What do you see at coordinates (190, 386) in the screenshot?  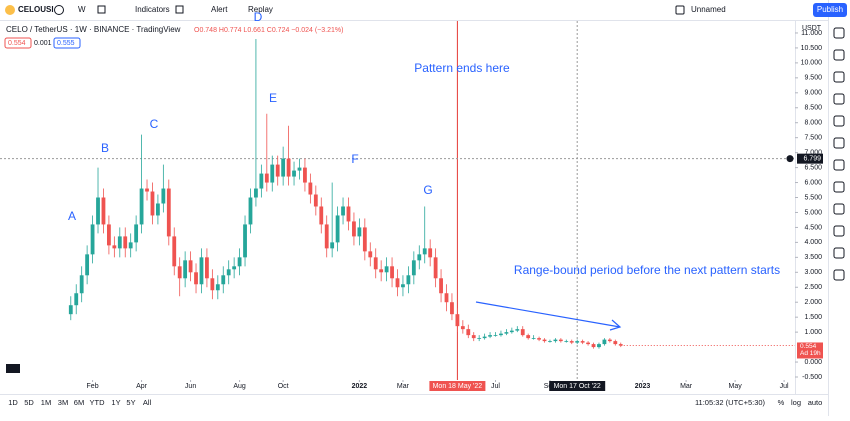 I see `x-tick-label: Jun` at bounding box center [190, 386].